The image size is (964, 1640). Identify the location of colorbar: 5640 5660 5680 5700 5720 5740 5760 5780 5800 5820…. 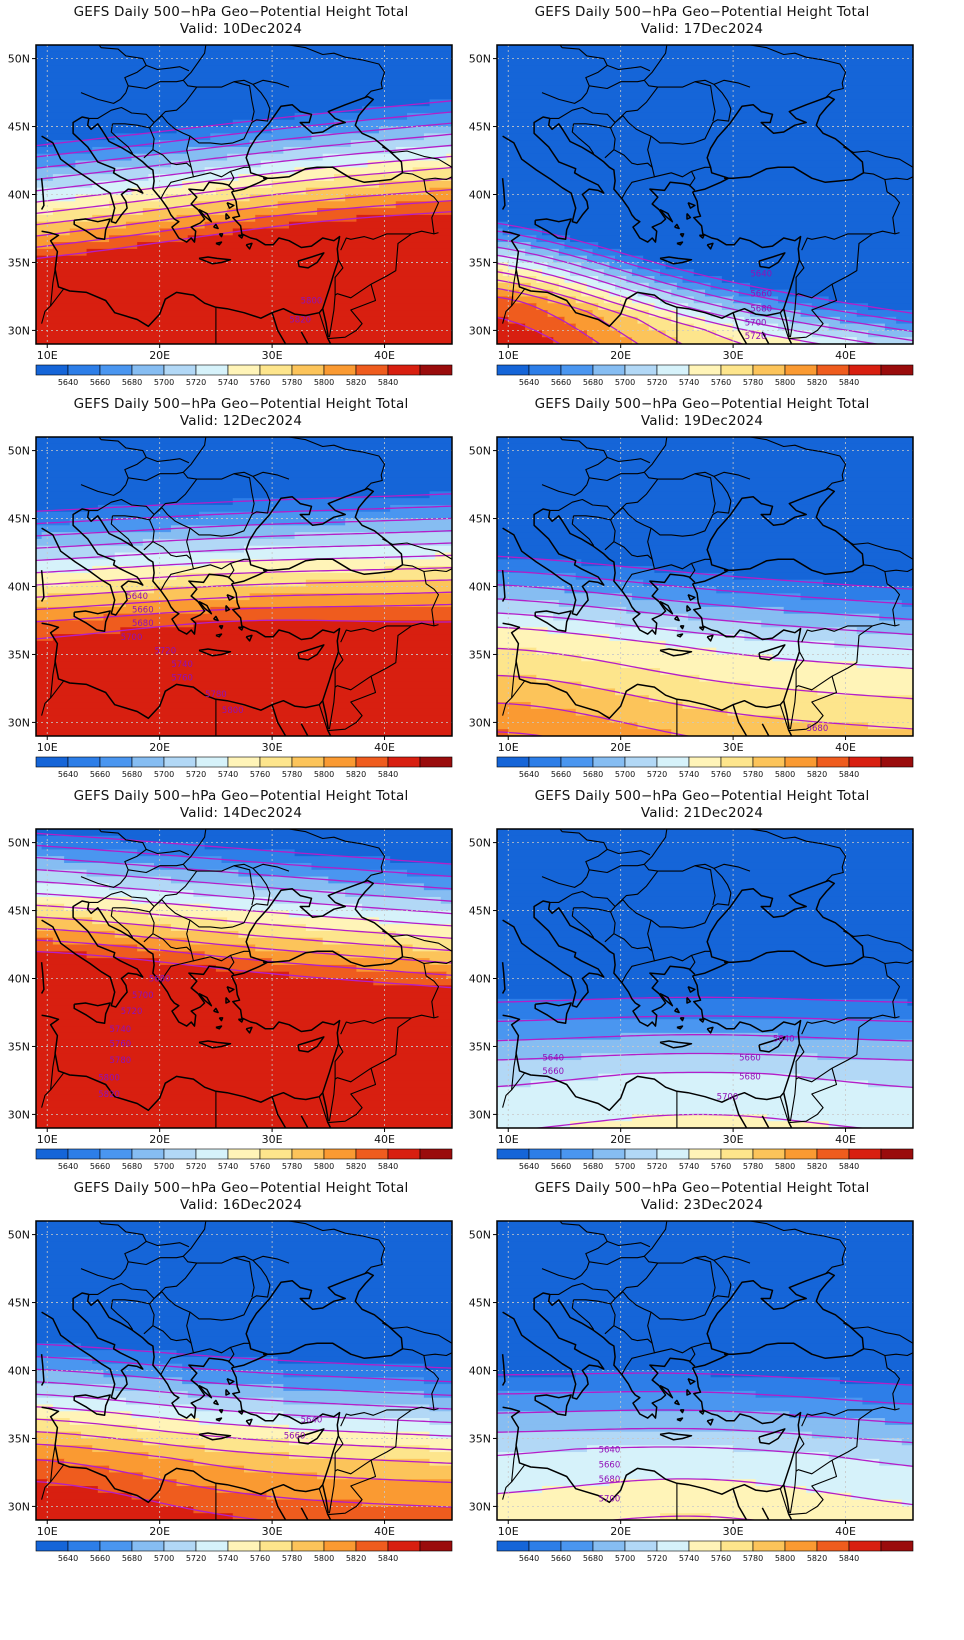
(705, 1159).